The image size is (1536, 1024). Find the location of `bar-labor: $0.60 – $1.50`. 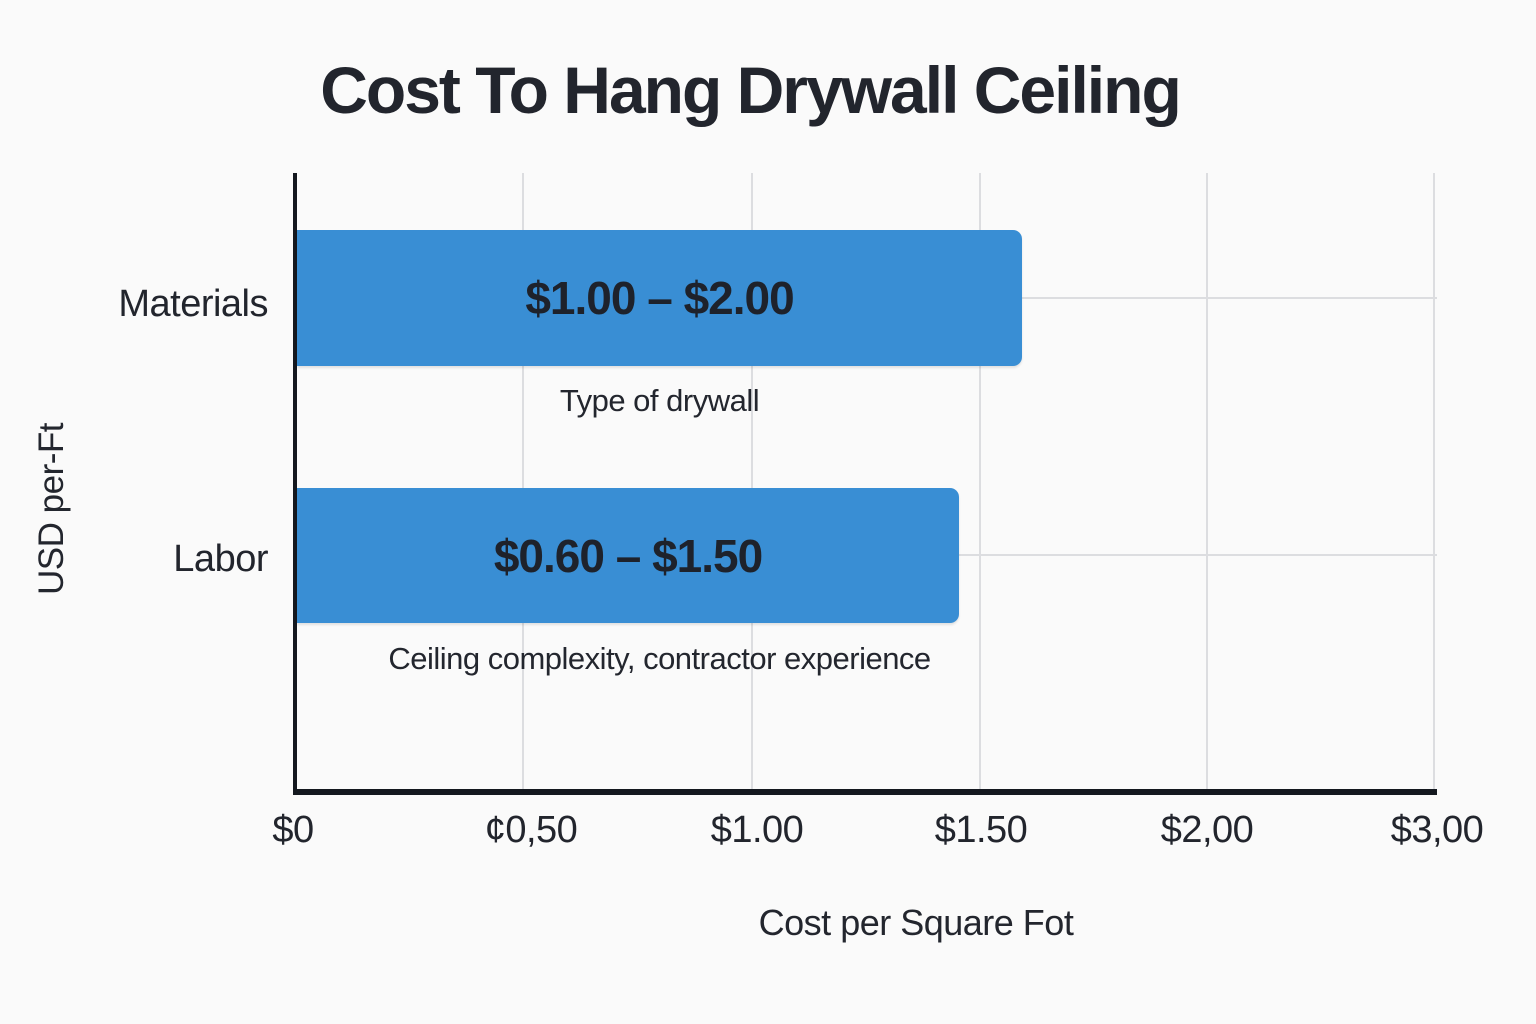

bar-labor: $0.60 – $1.50 is located at coordinates (628, 555).